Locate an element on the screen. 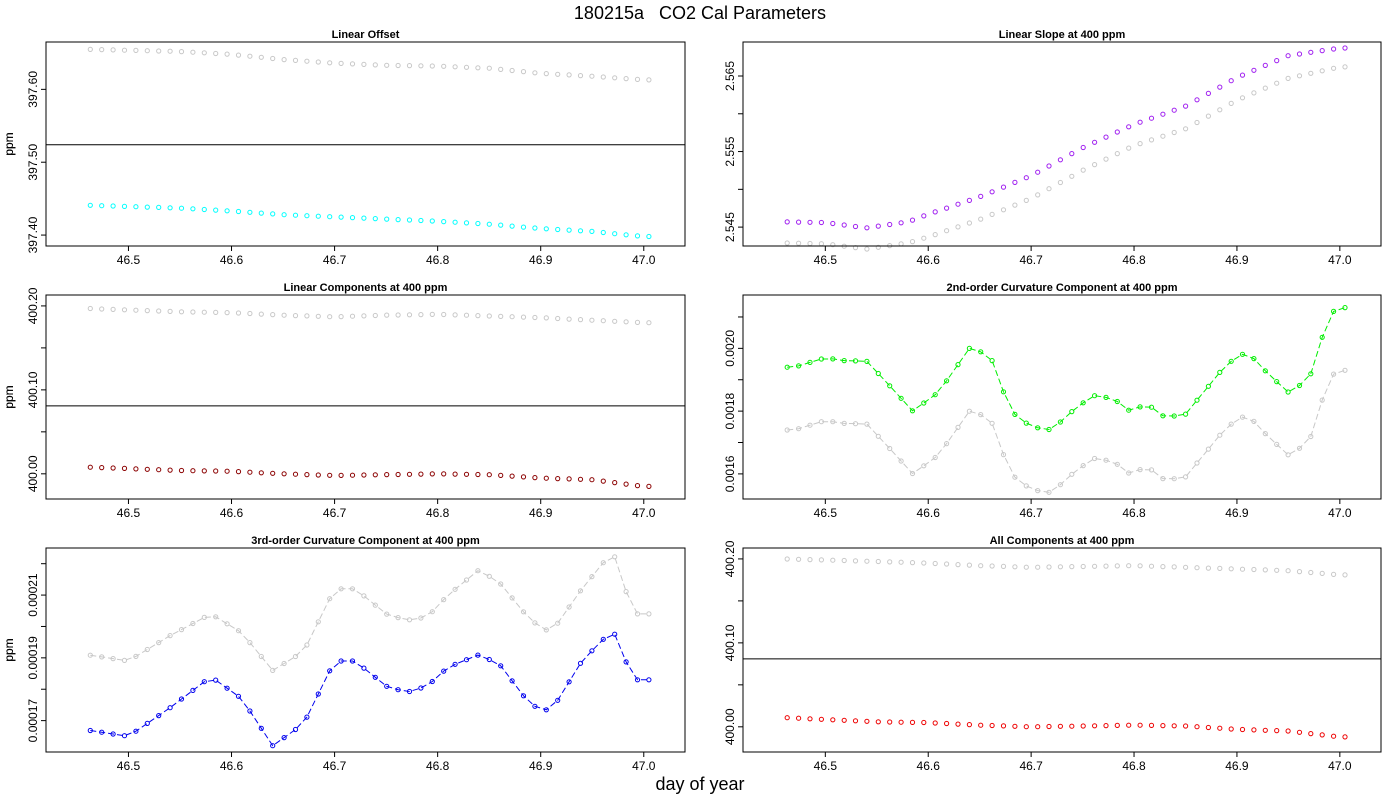 The height and width of the screenshot is (800, 1400). x-tick-label: 46.9 is located at coordinates (541, 766).